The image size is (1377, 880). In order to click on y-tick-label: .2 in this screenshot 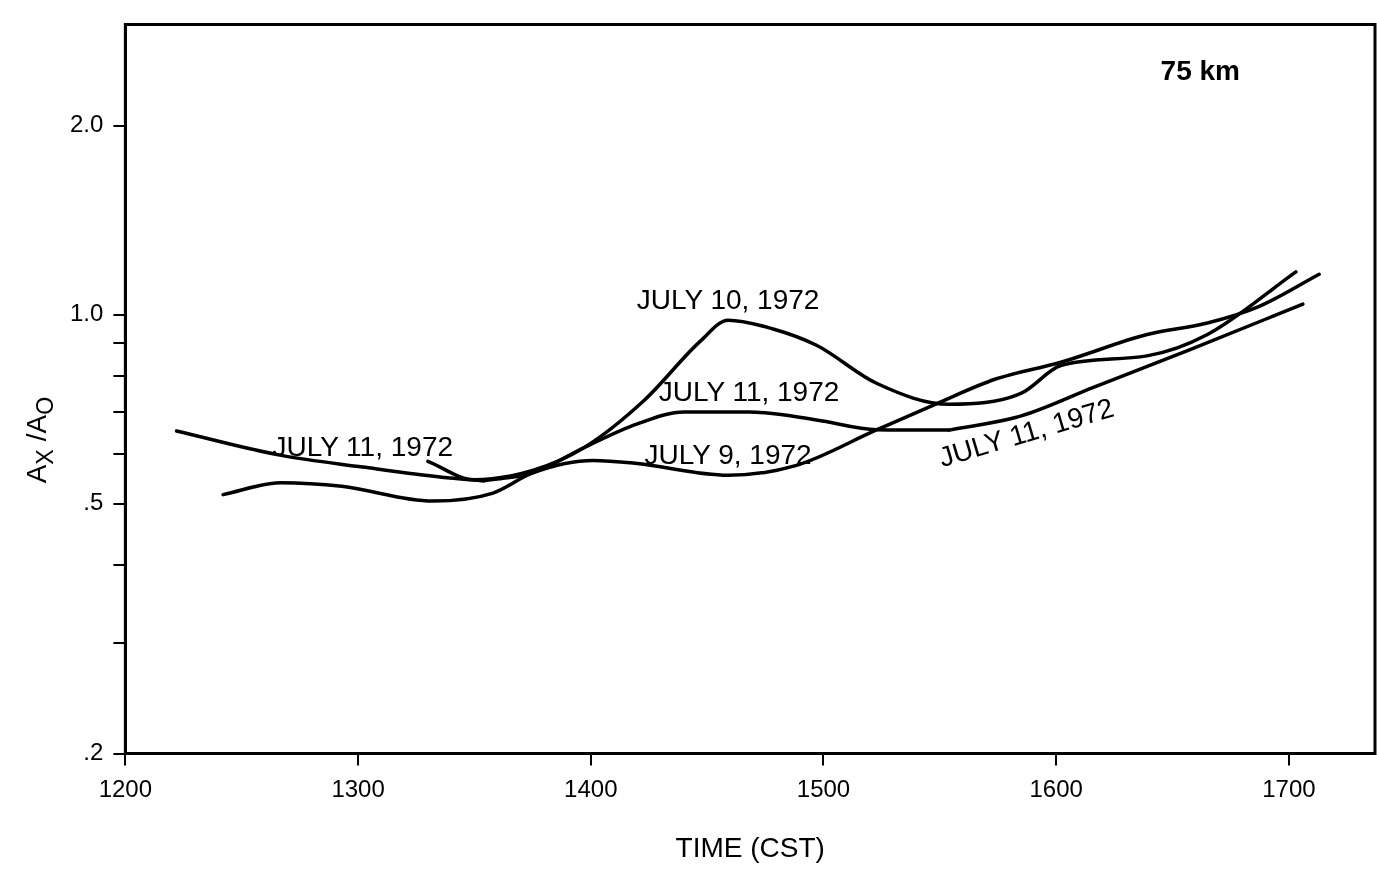, I will do `click(93, 752)`.